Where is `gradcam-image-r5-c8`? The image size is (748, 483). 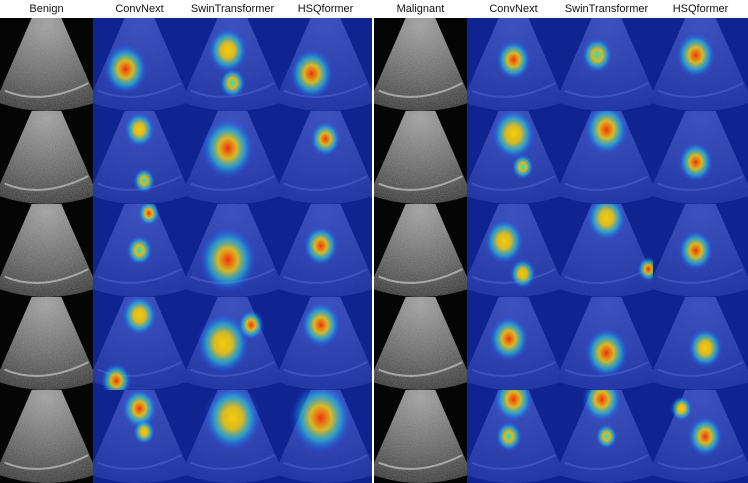
gradcam-image-r5-c8 is located at coordinates (700, 436).